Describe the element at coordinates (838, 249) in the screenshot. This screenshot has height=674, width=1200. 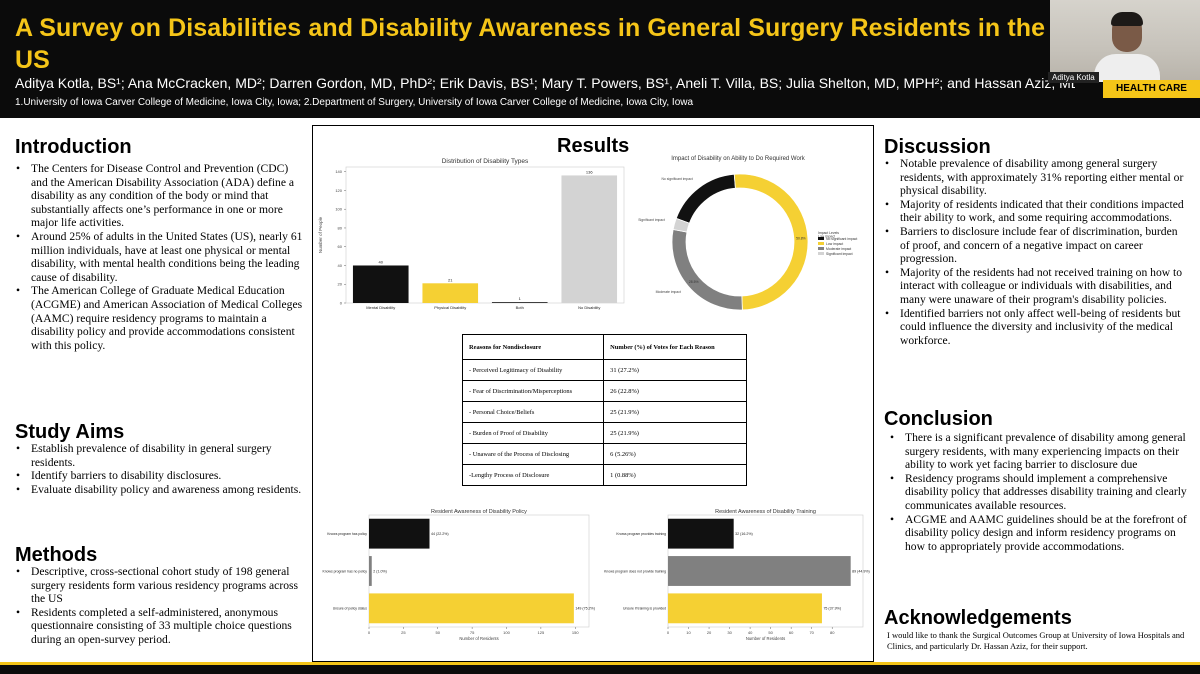
I see `legend-label: Moderate impact` at that location.